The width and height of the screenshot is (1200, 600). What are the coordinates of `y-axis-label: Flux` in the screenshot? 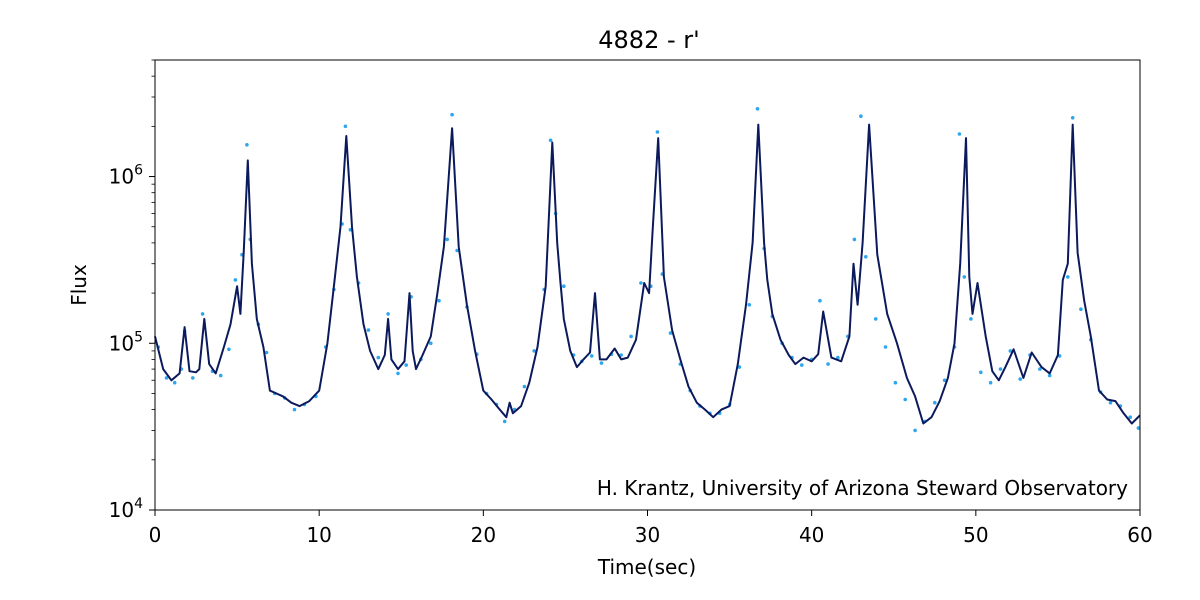 It's located at (79, 285).